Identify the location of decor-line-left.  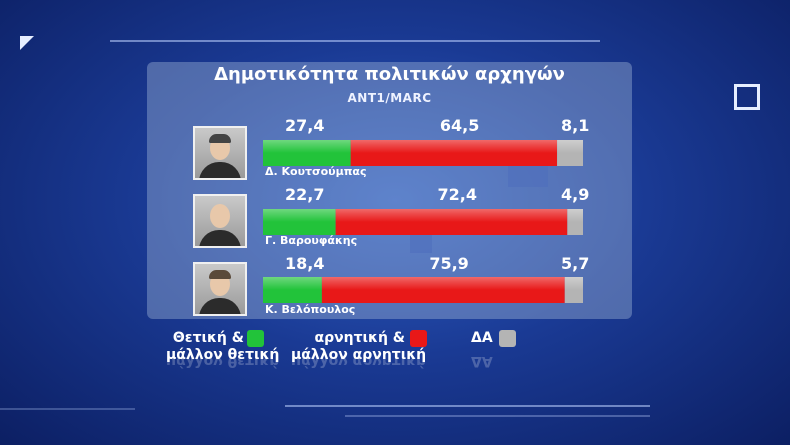
(67, 409).